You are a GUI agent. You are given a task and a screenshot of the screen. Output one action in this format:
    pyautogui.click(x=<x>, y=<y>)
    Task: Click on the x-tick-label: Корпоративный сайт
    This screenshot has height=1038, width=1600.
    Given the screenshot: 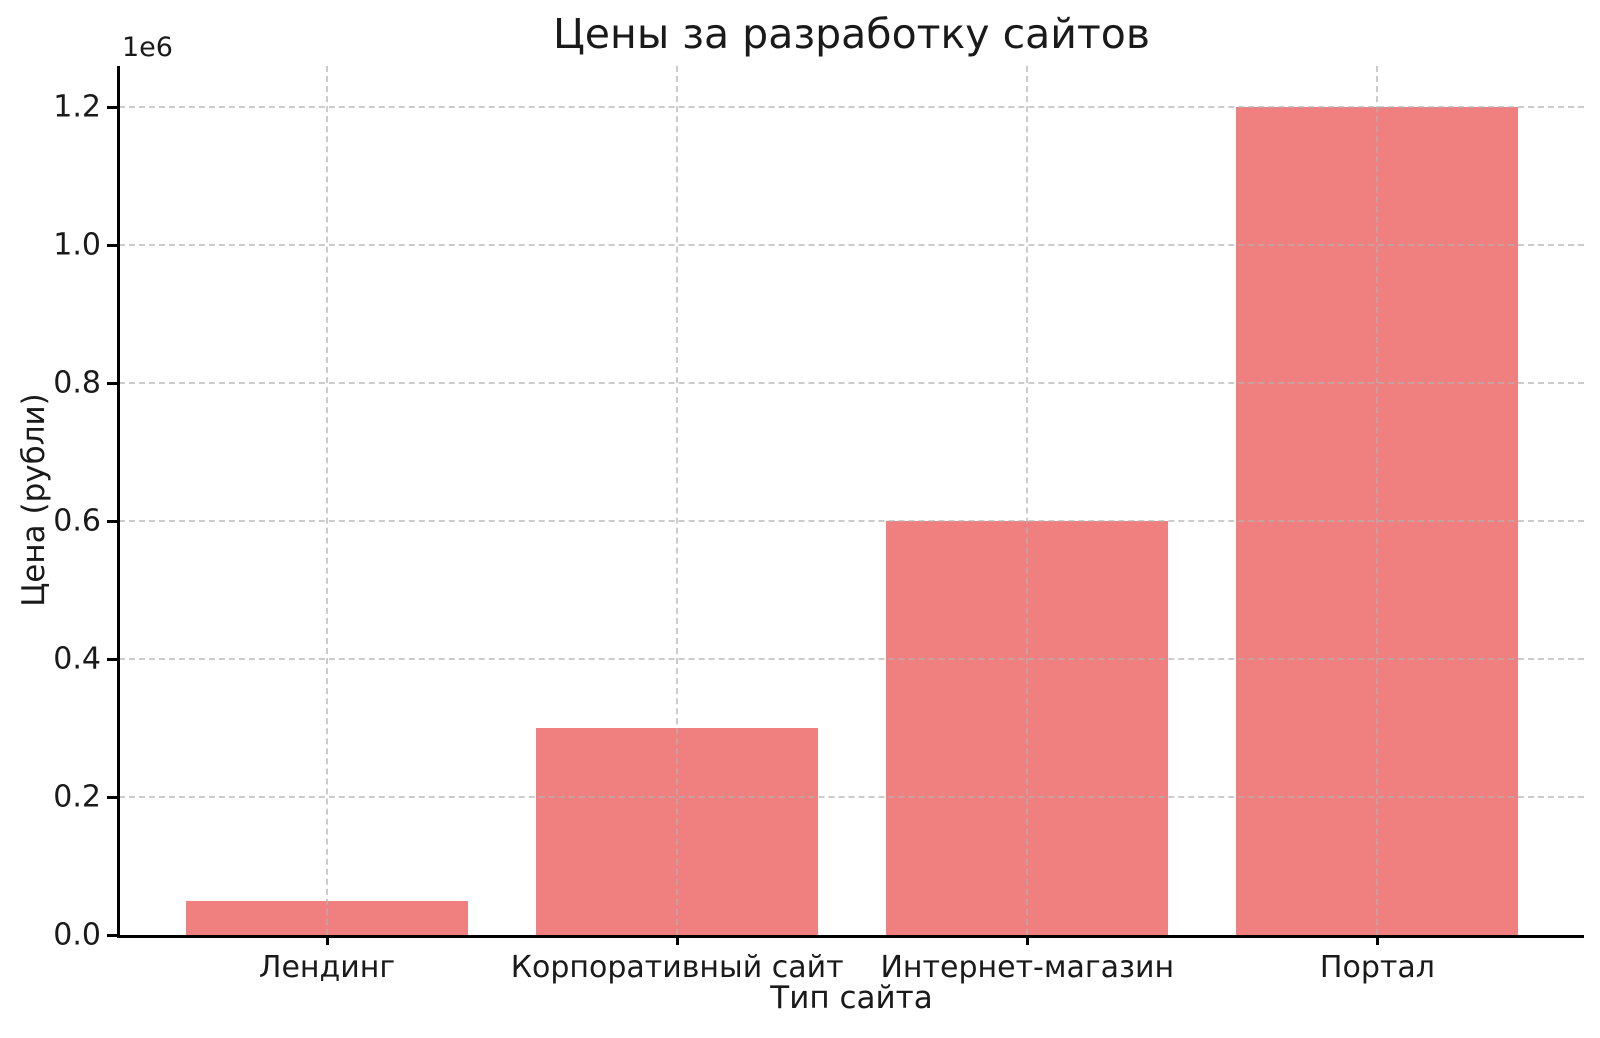 What is the action you would take?
    pyautogui.click(x=677, y=967)
    